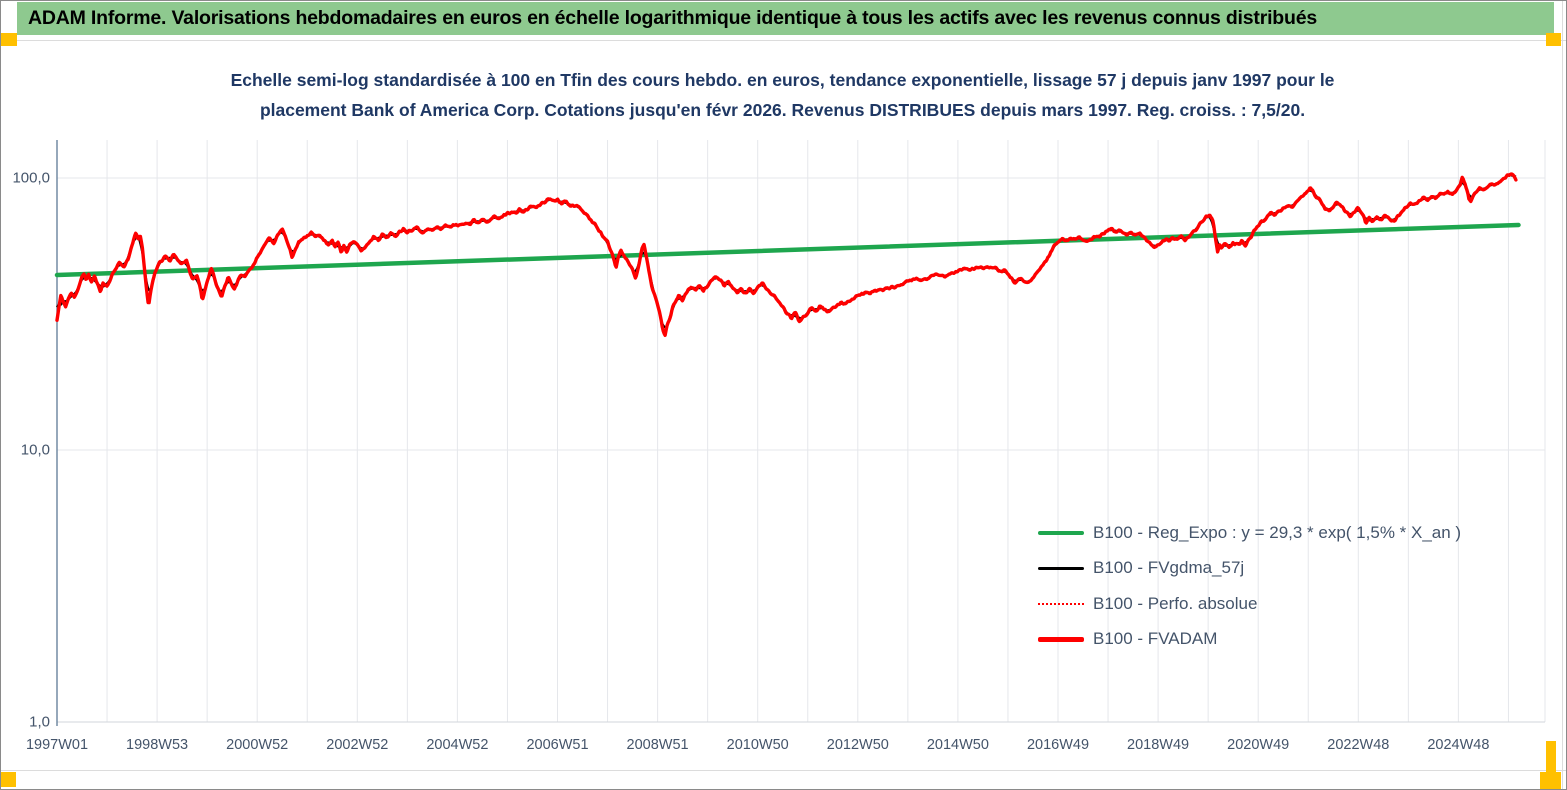 Image resolution: width=1567 pixels, height=790 pixels. What do you see at coordinates (1155, 639) in the screenshot?
I see `legend-label: B100 - FVADAM` at bounding box center [1155, 639].